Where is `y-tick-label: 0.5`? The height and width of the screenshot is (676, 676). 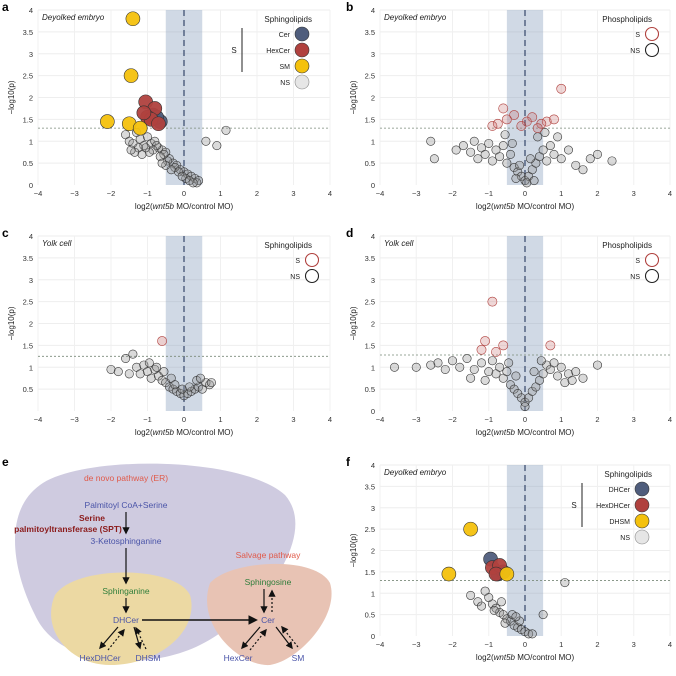
y-tick-label: 0.5 is located at coordinates (28, 163).